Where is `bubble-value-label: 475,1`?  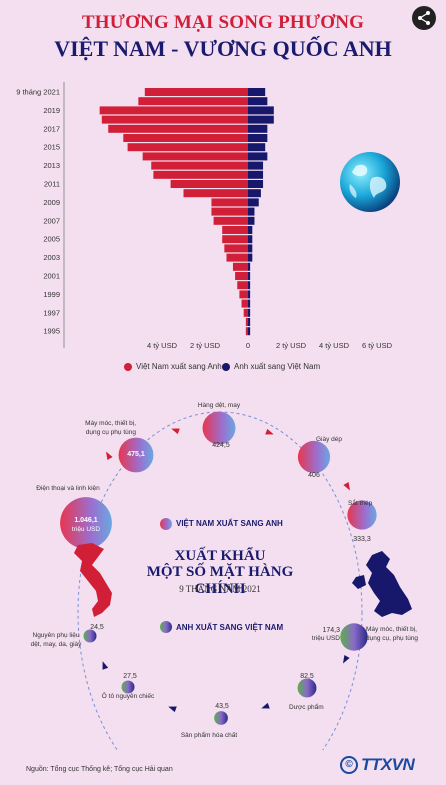 bubble-value-label: 475,1 is located at coordinates (136, 454).